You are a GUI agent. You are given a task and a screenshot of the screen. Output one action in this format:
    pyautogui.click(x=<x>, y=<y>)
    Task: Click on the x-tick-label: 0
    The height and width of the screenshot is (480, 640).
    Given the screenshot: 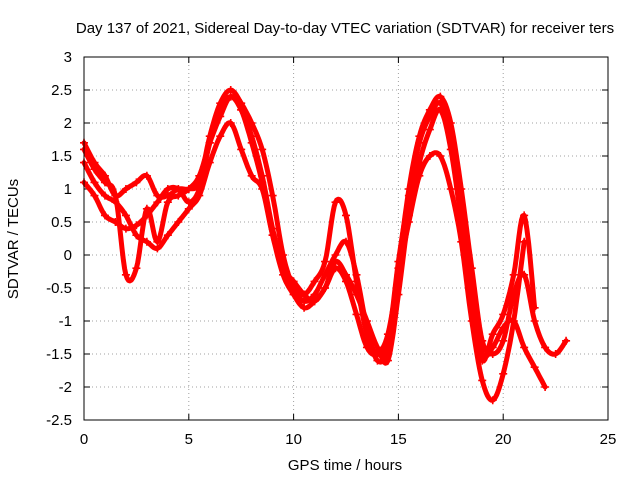 What is the action you would take?
    pyautogui.click(x=84, y=439)
    